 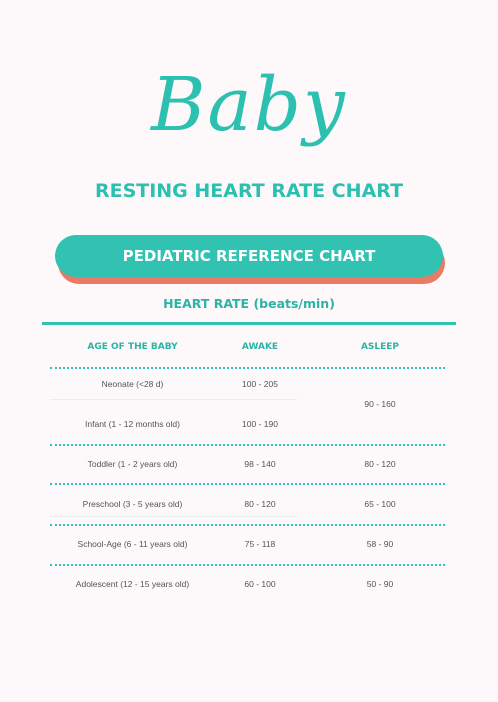 I want to click on row-asleep-toddler: 80 - 120, so click(x=380, y=464).